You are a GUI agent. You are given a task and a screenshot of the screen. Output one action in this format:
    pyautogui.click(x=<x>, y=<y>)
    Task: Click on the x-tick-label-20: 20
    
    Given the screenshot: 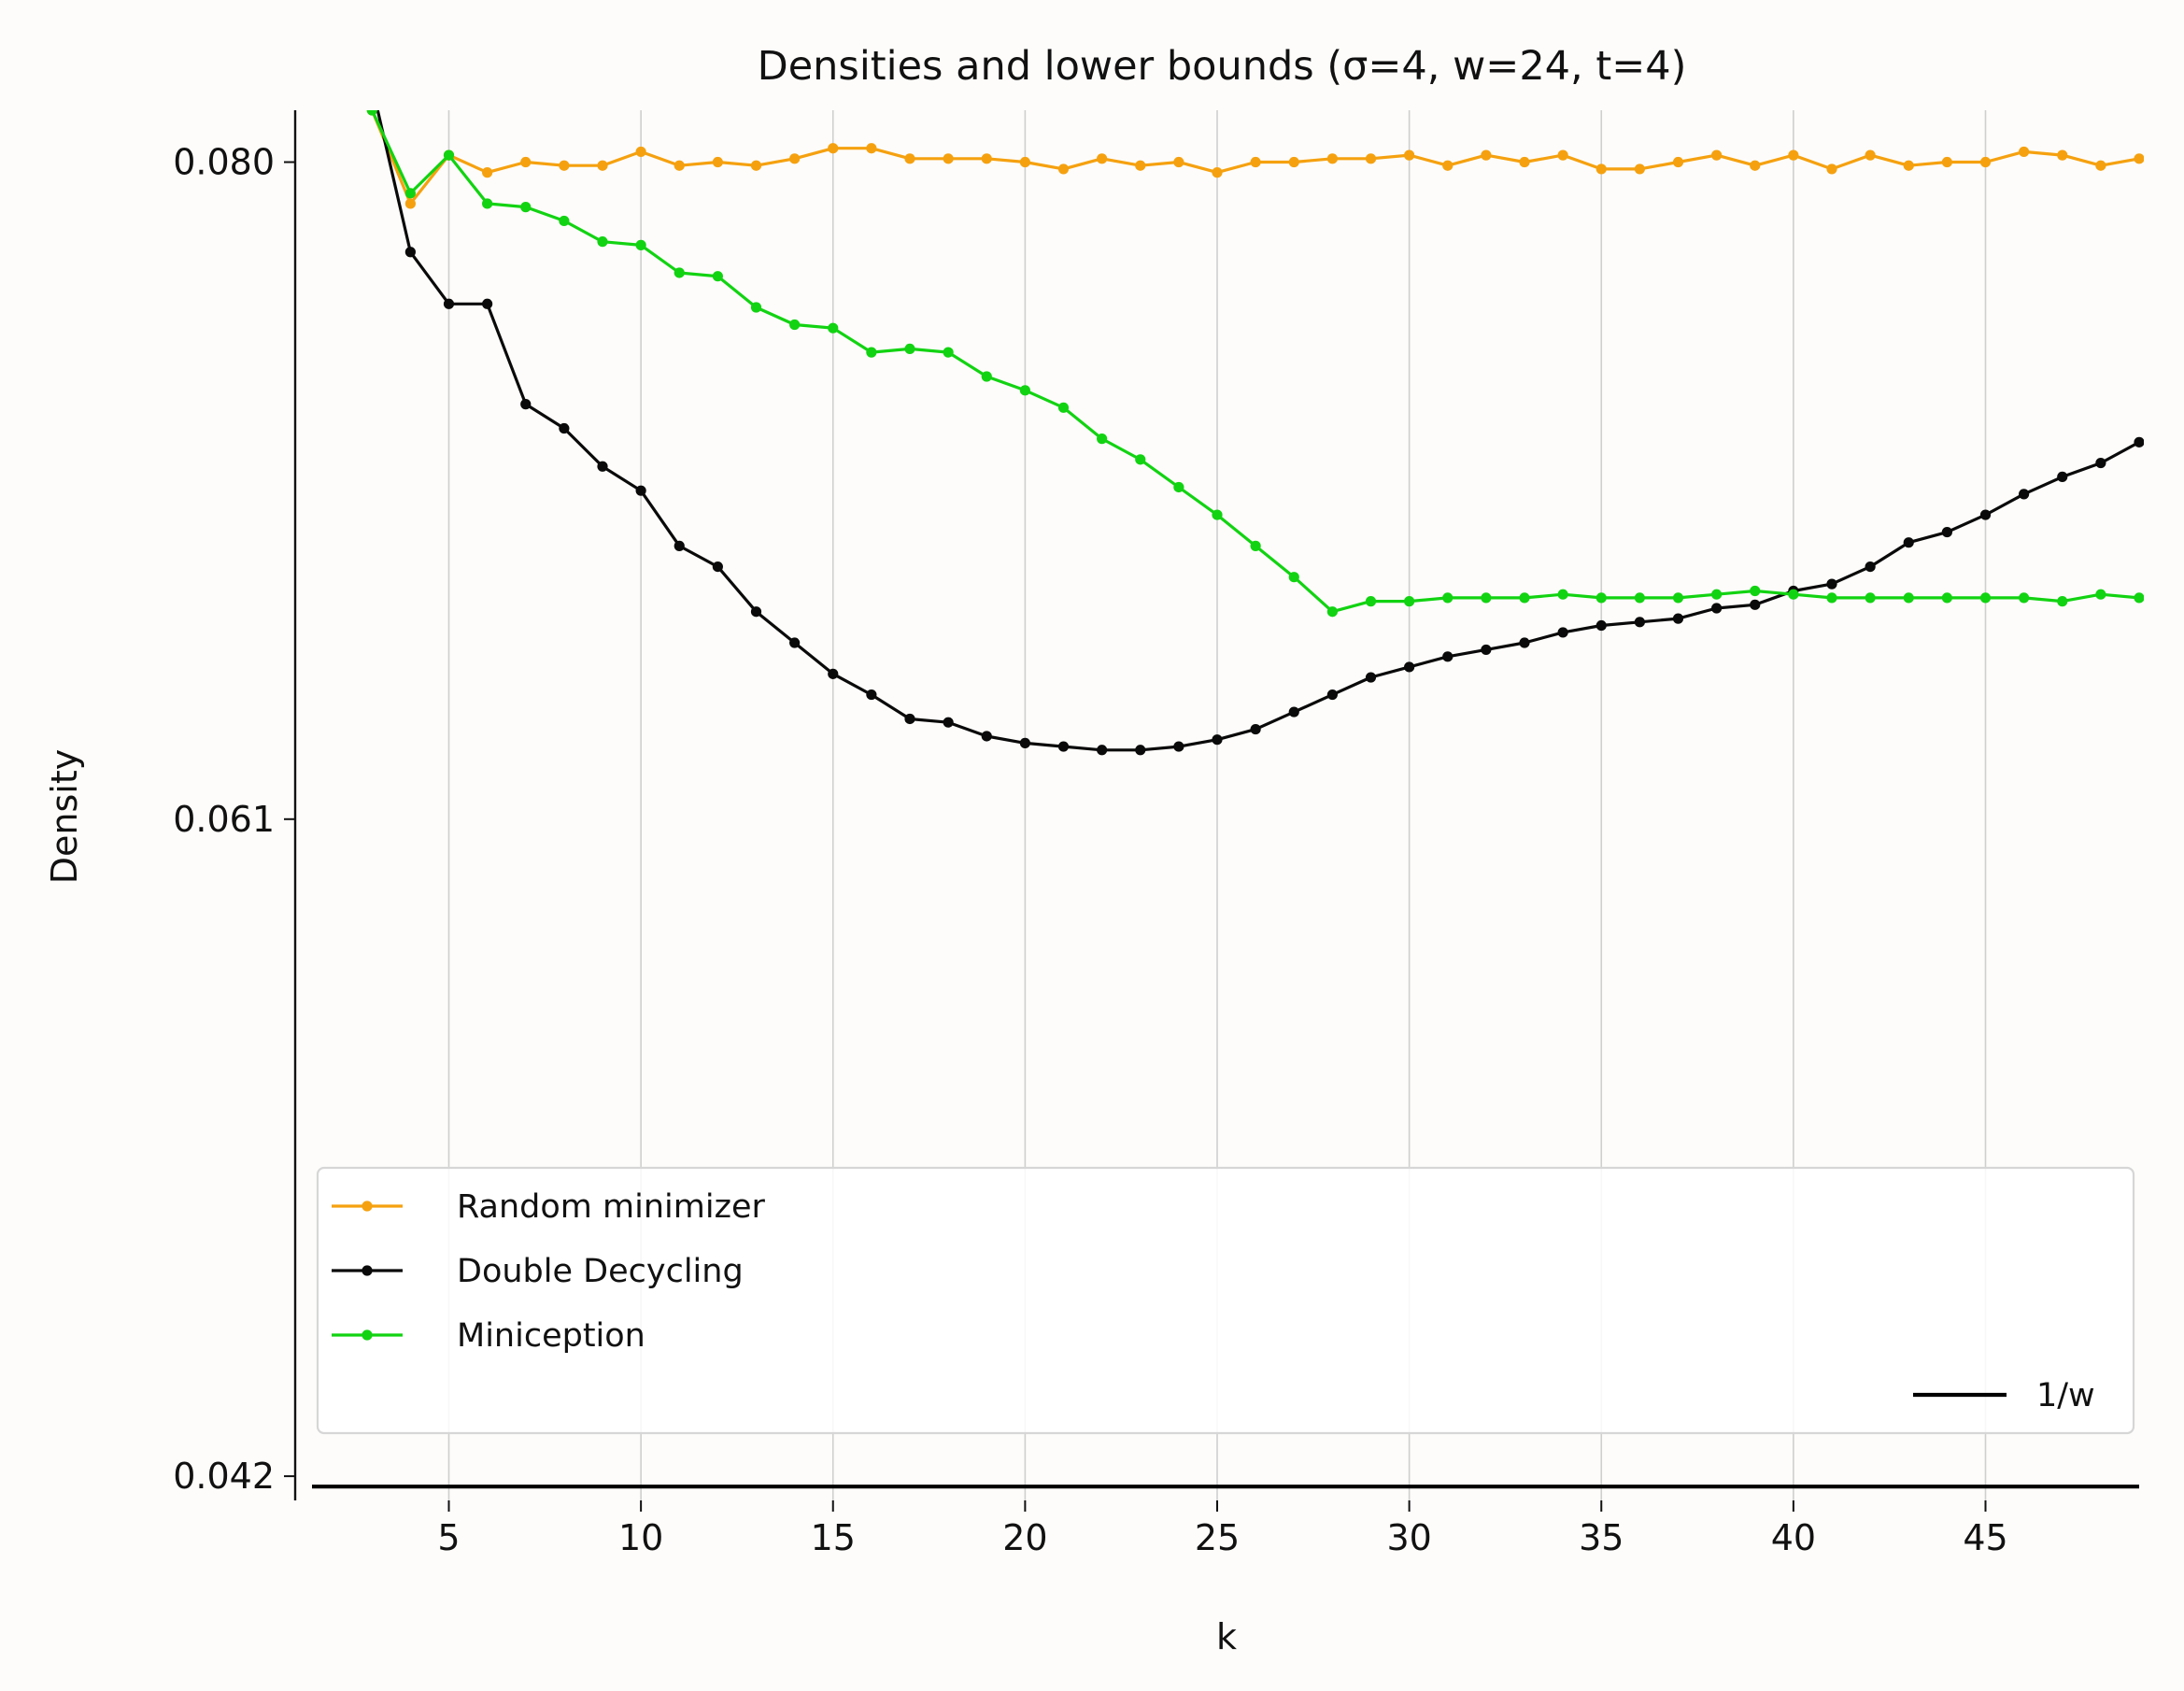 What is the action you would take?
    pyautogui.click(x=1024, y=1537)
    